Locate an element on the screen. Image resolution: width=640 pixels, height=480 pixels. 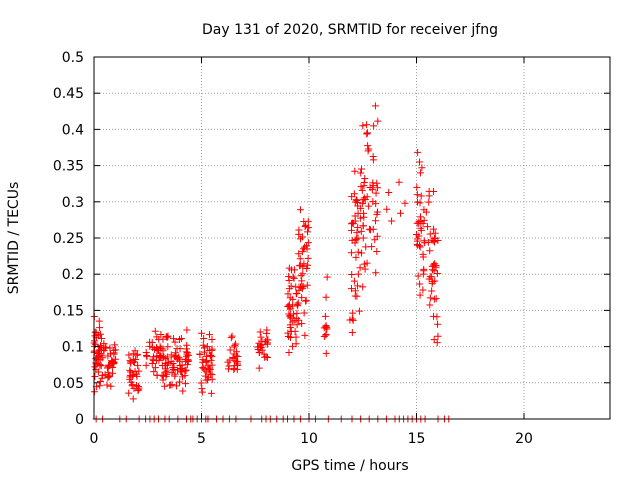
y-tick-label: 0.45 is located at coordinates (68, 94).